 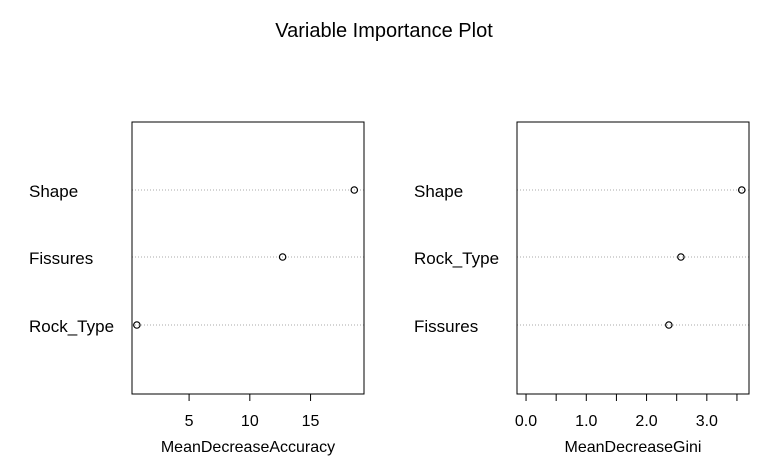 What do you see at coordinates (633, 447) in the screenshot?
I see `x-axis-label: MeanDecreaseGini` at bounding box center [633, 447].